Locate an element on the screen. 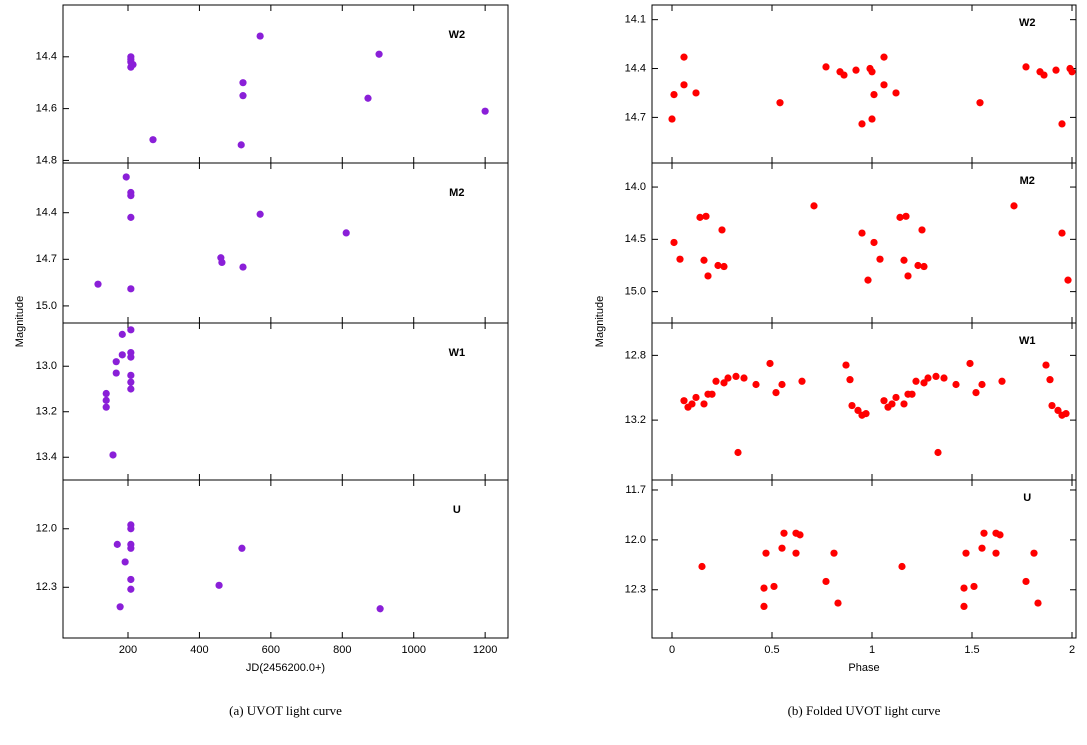  caption: (b) Folded UVOT light curve is located at coordinates (864, 710).